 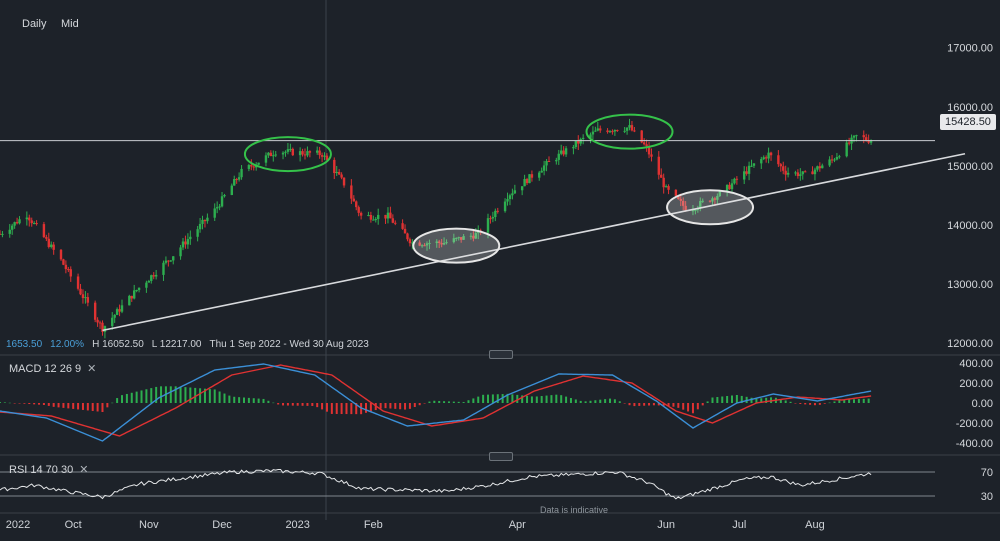 What do you see at coordinates (501, 354) in the screenshot?
I see `pane-resize-handle-macd` at bounding box center [501, 354].